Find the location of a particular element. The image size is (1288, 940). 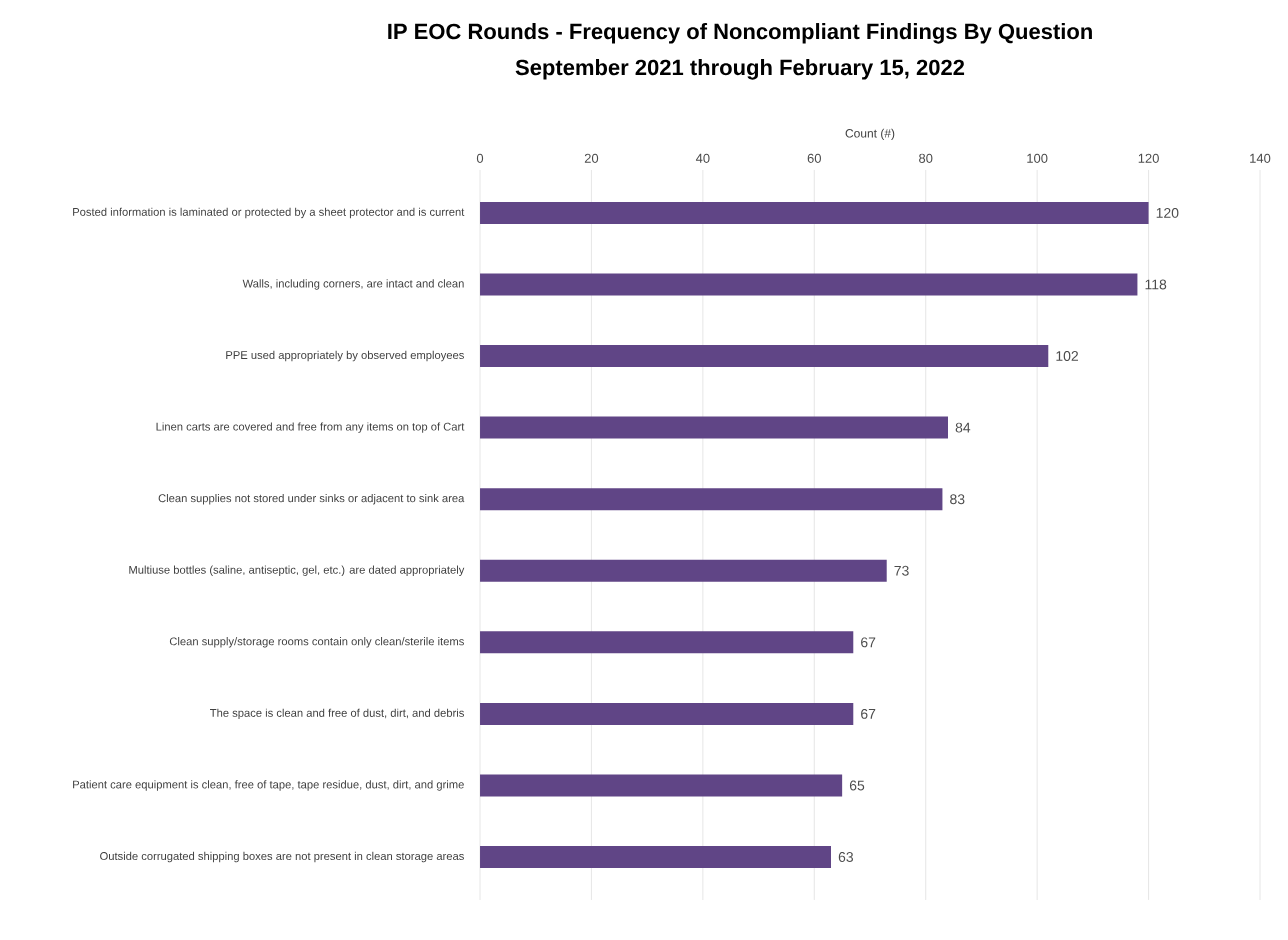

chart-subtitle: September 2021 through February 15, 2022 is located at coordinates (740, 69).